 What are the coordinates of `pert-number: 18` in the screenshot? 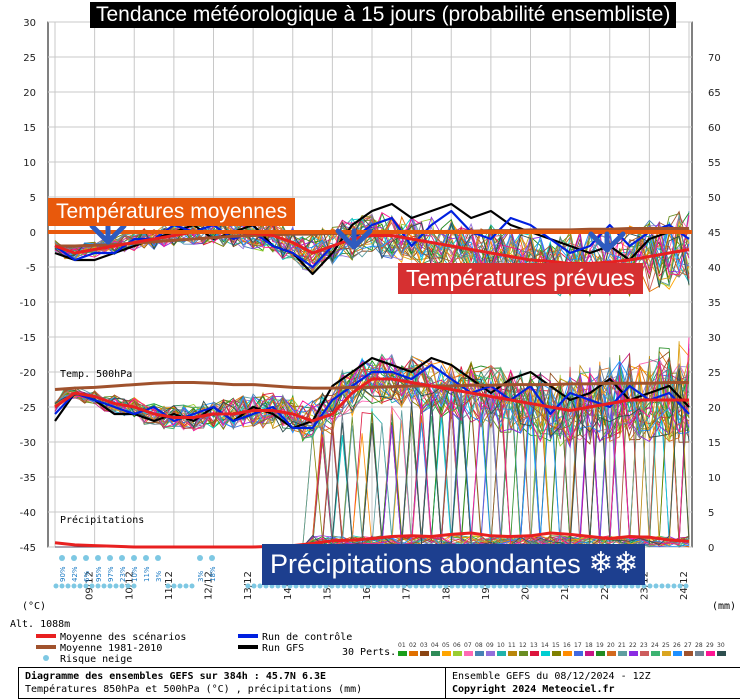 It's located at (589, 645).